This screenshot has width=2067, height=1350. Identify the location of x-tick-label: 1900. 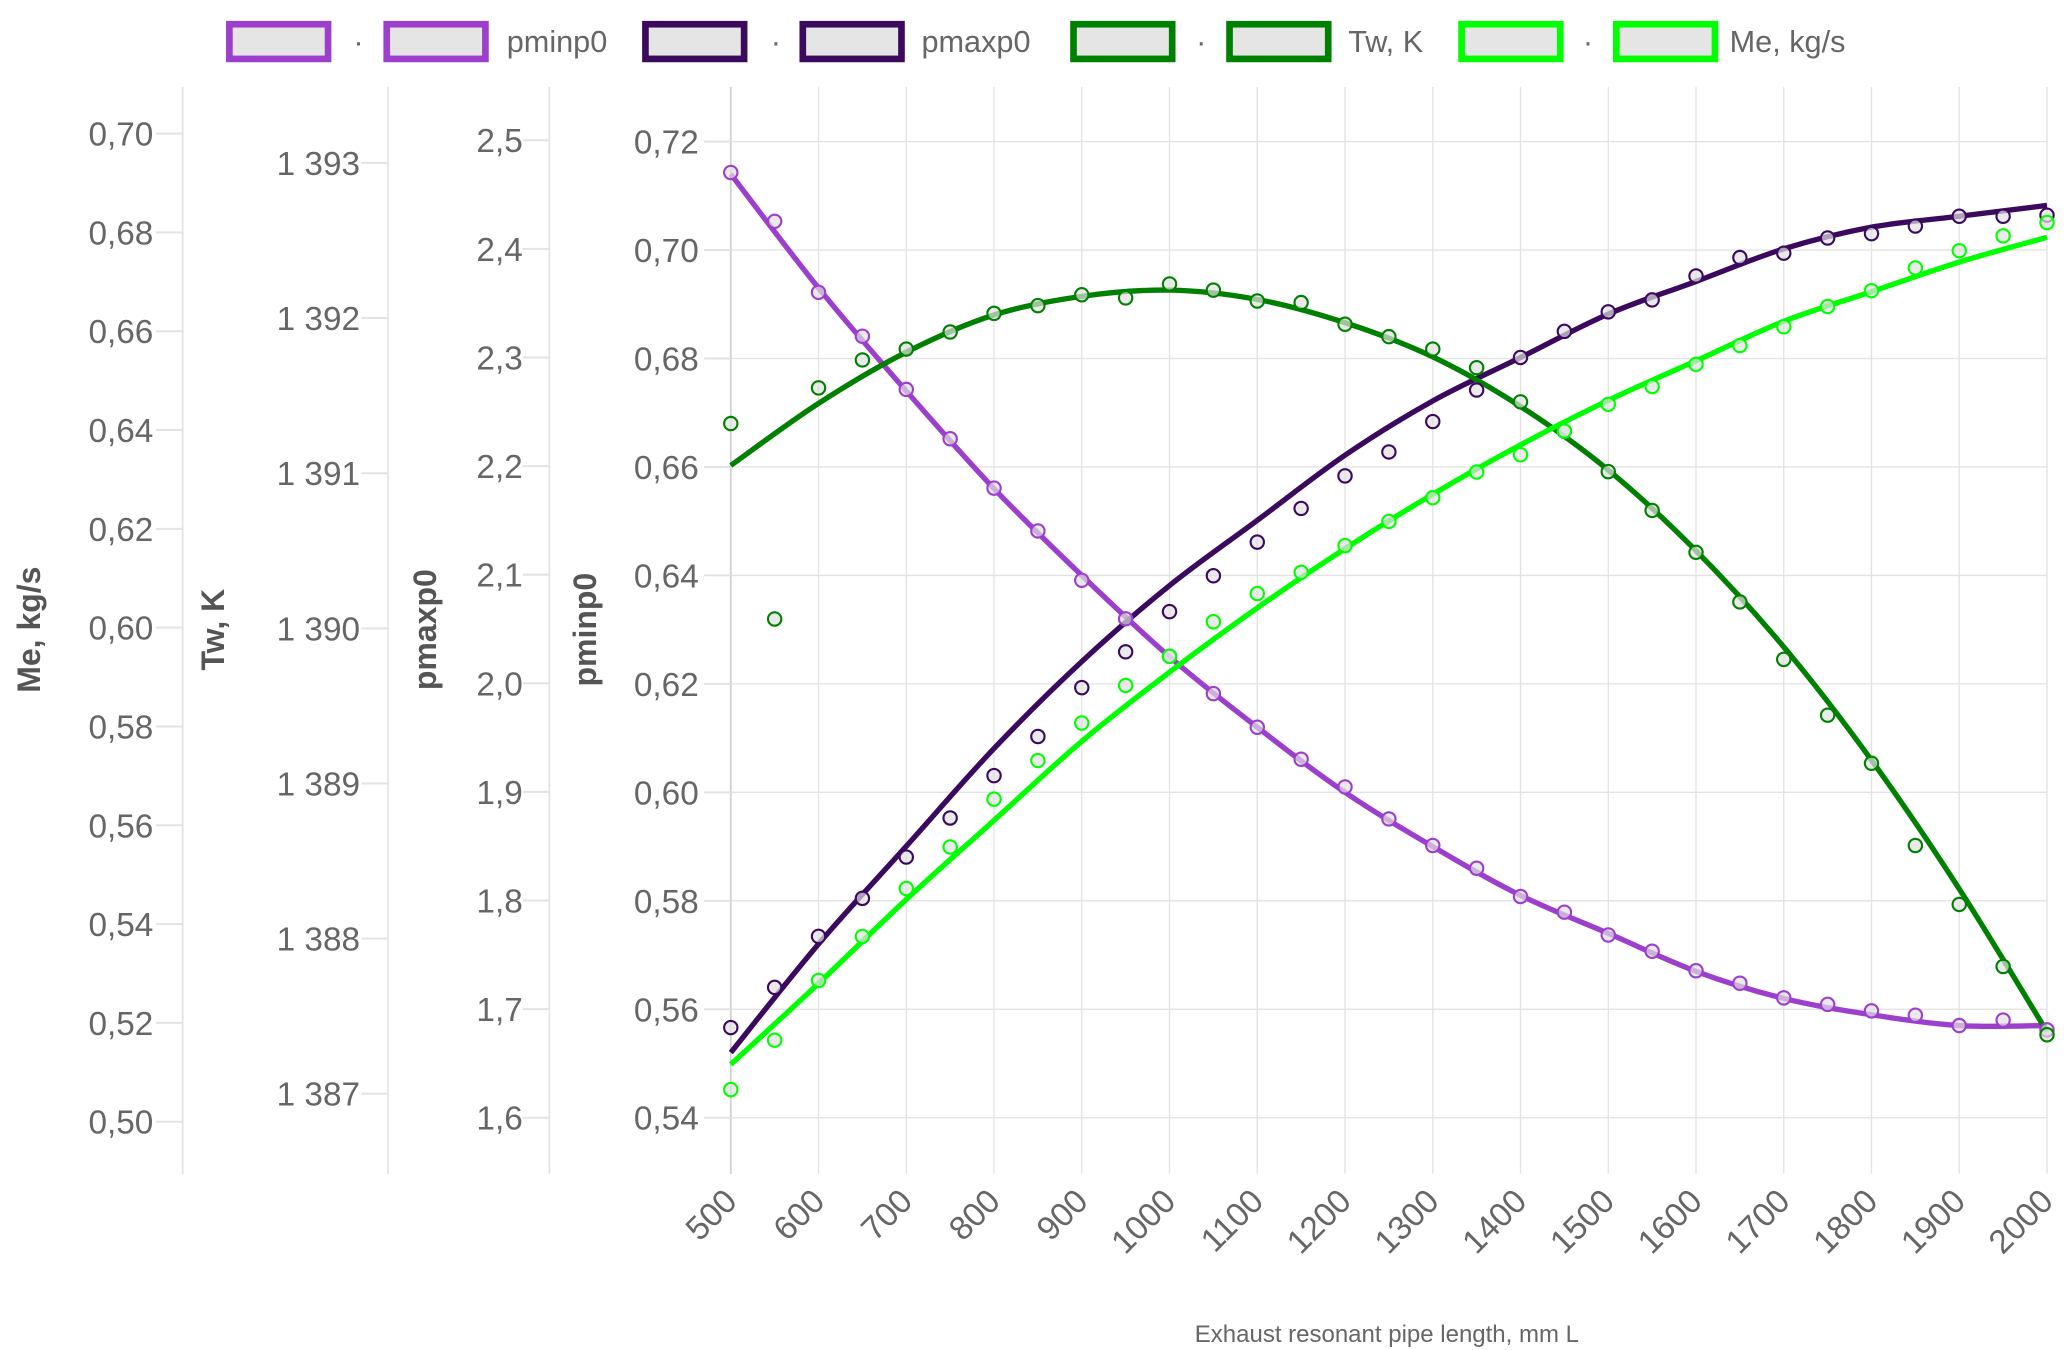
(1933, 1222).